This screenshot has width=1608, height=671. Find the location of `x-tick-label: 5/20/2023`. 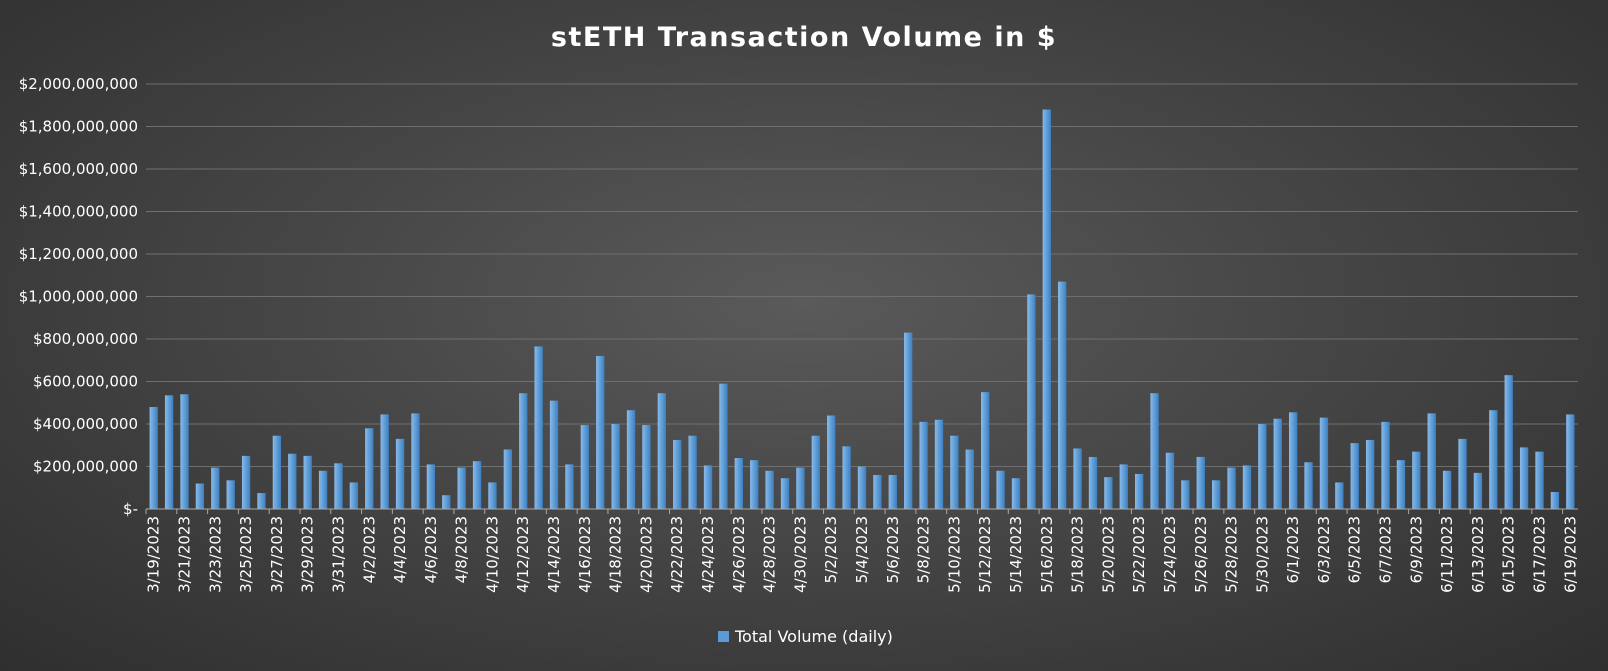

x-tick-label: 5/20/2023 is located at coordinates (1108, 554).